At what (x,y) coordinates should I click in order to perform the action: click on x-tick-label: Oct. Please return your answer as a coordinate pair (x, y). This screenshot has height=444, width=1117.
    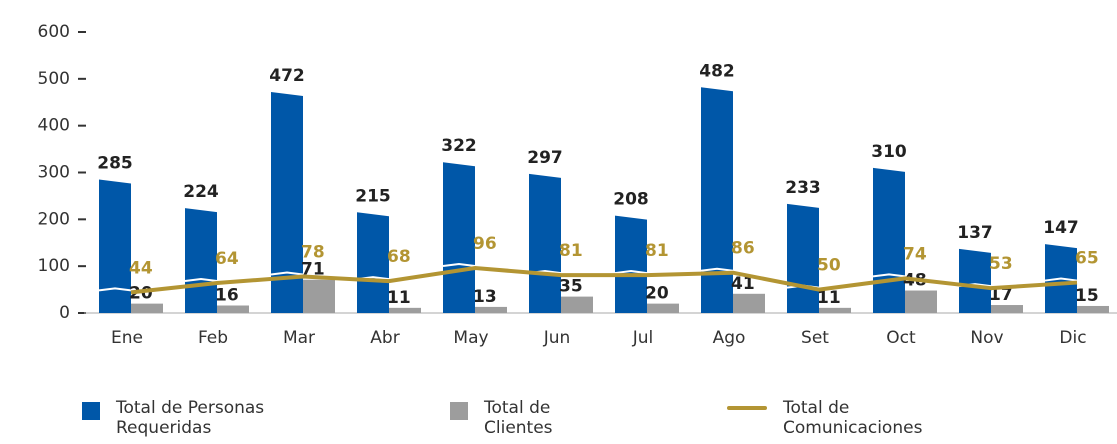
    Looking at the image, I should click on (901, 338).